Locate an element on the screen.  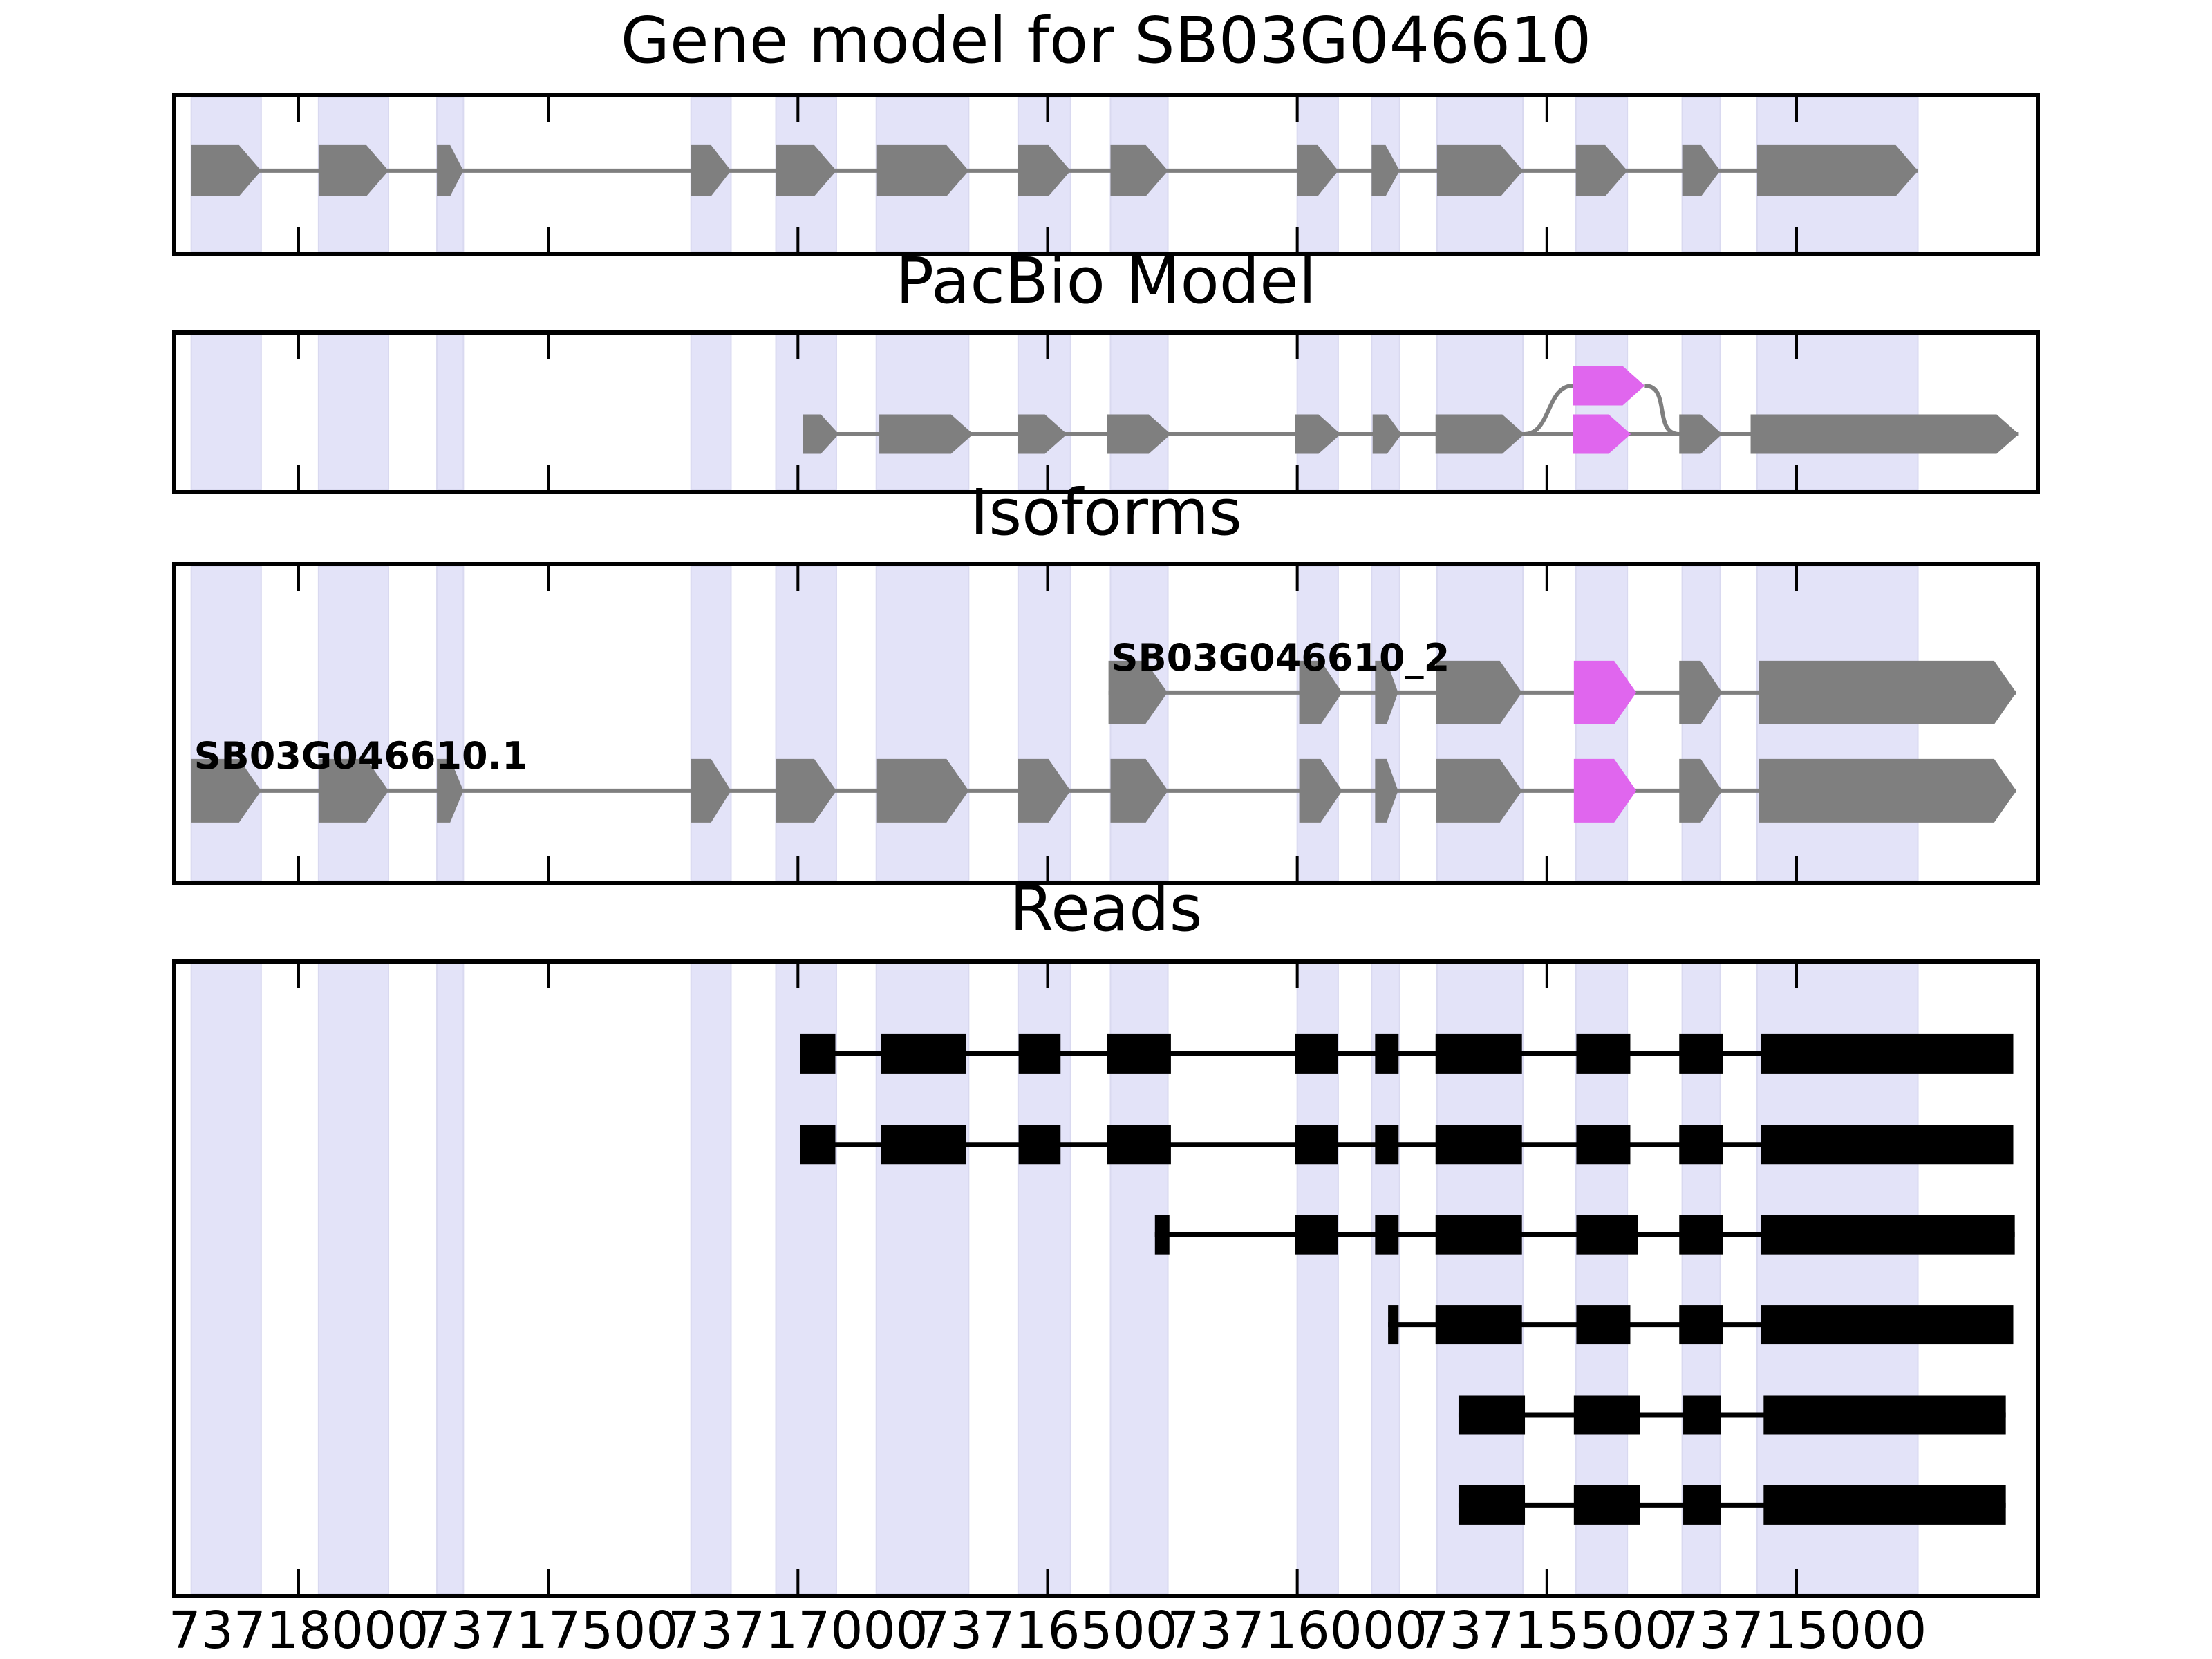
gene-model-panel is located at coordinates (1106, 174).